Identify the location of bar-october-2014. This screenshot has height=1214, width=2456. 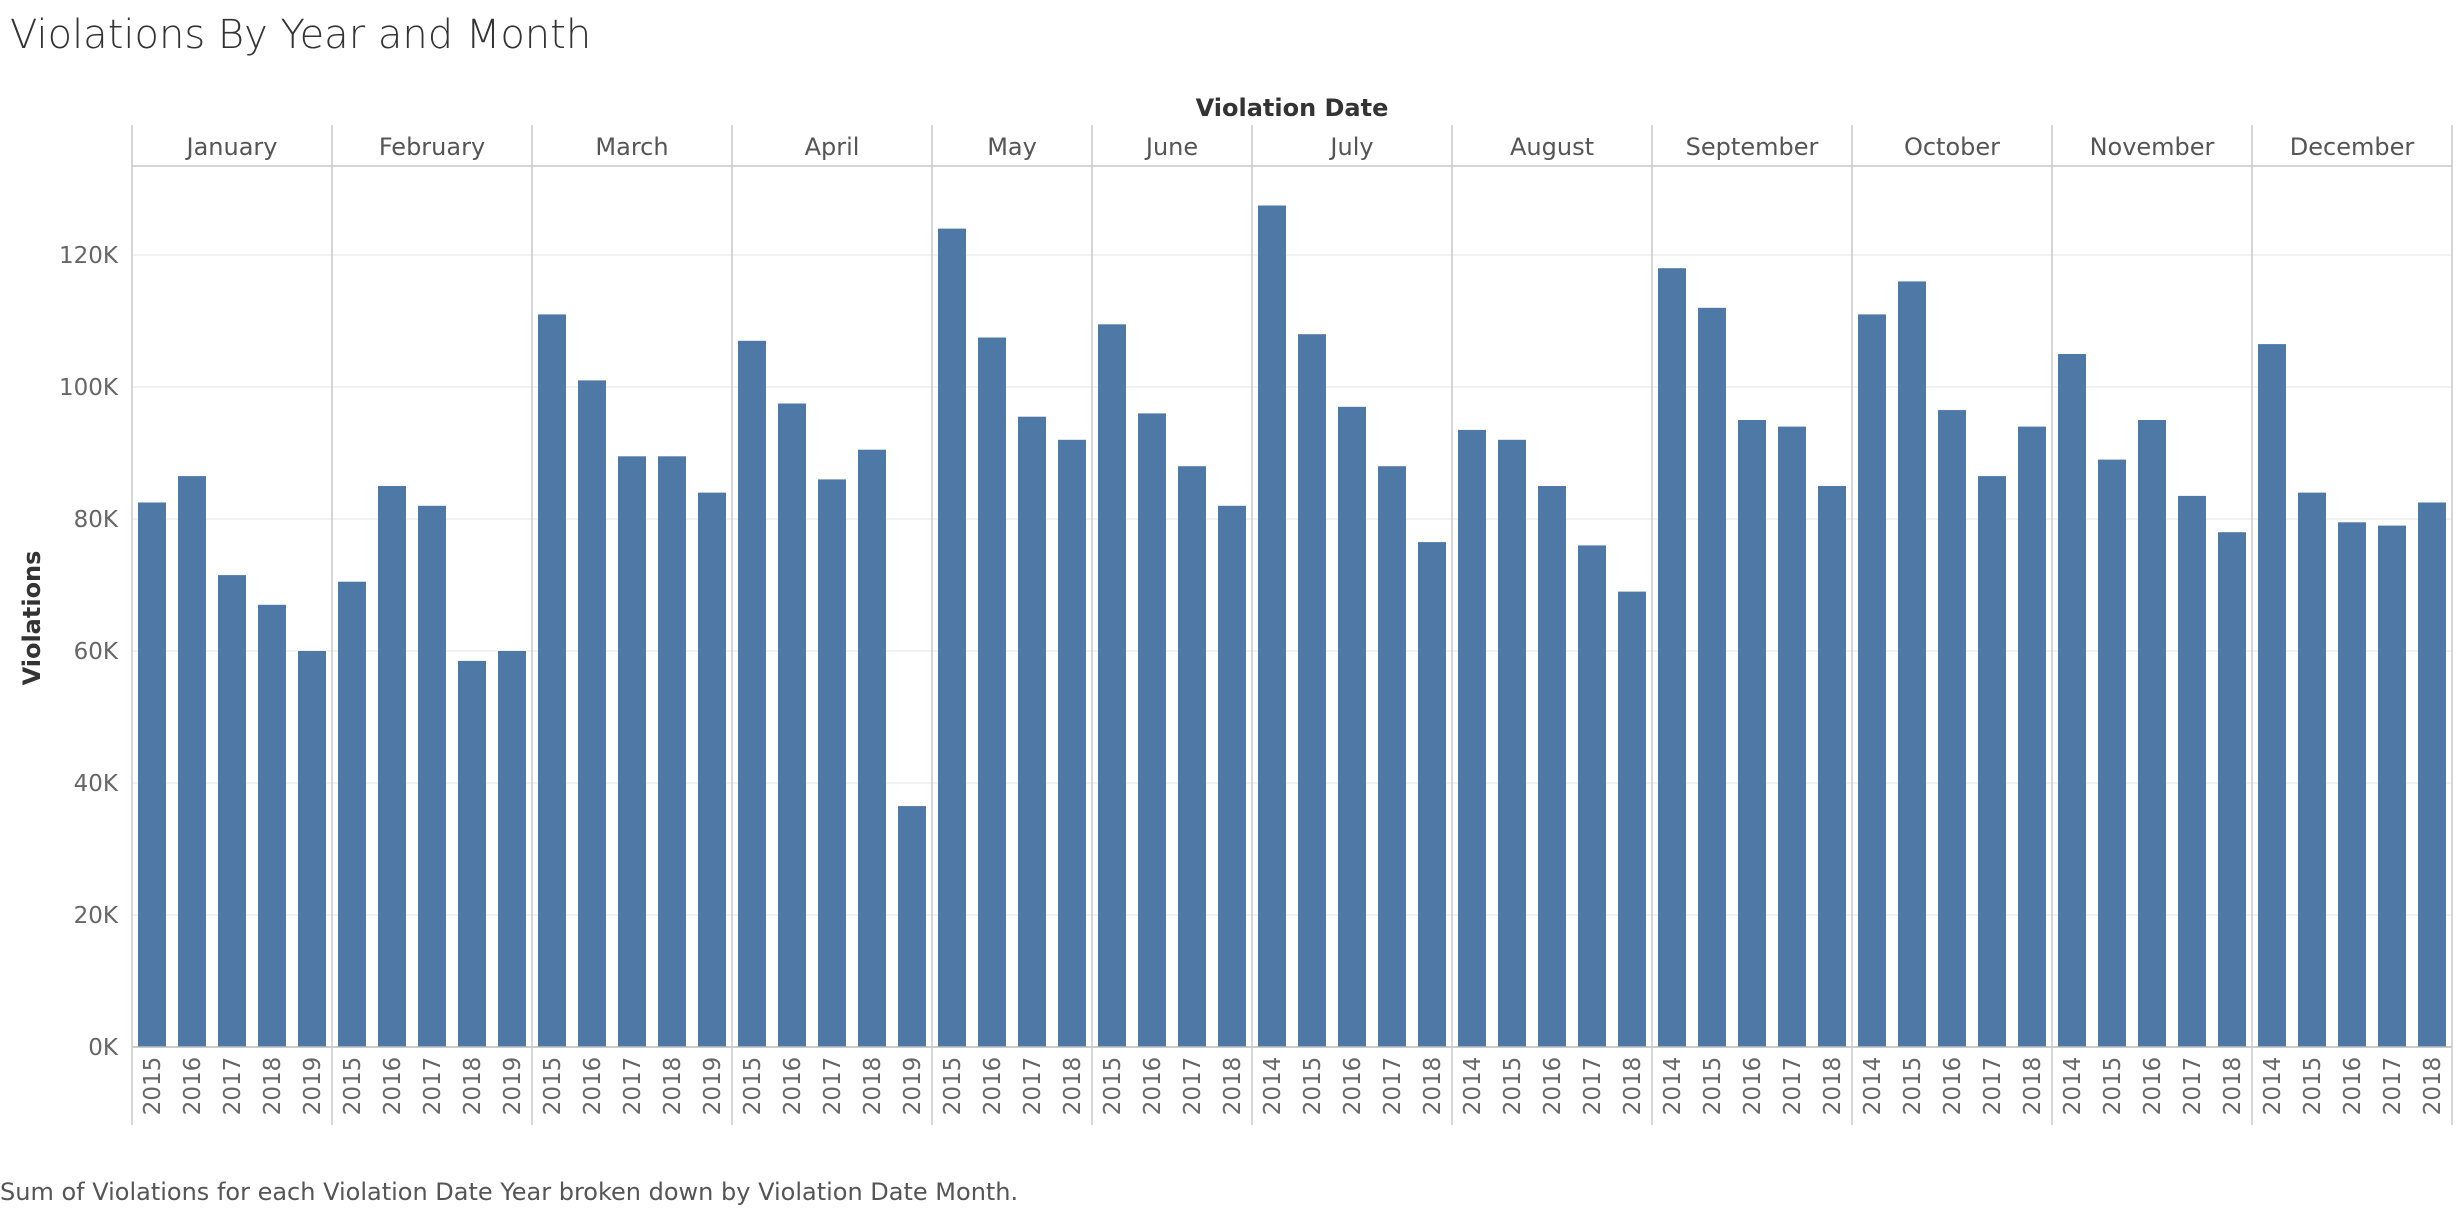
(1872, 680).